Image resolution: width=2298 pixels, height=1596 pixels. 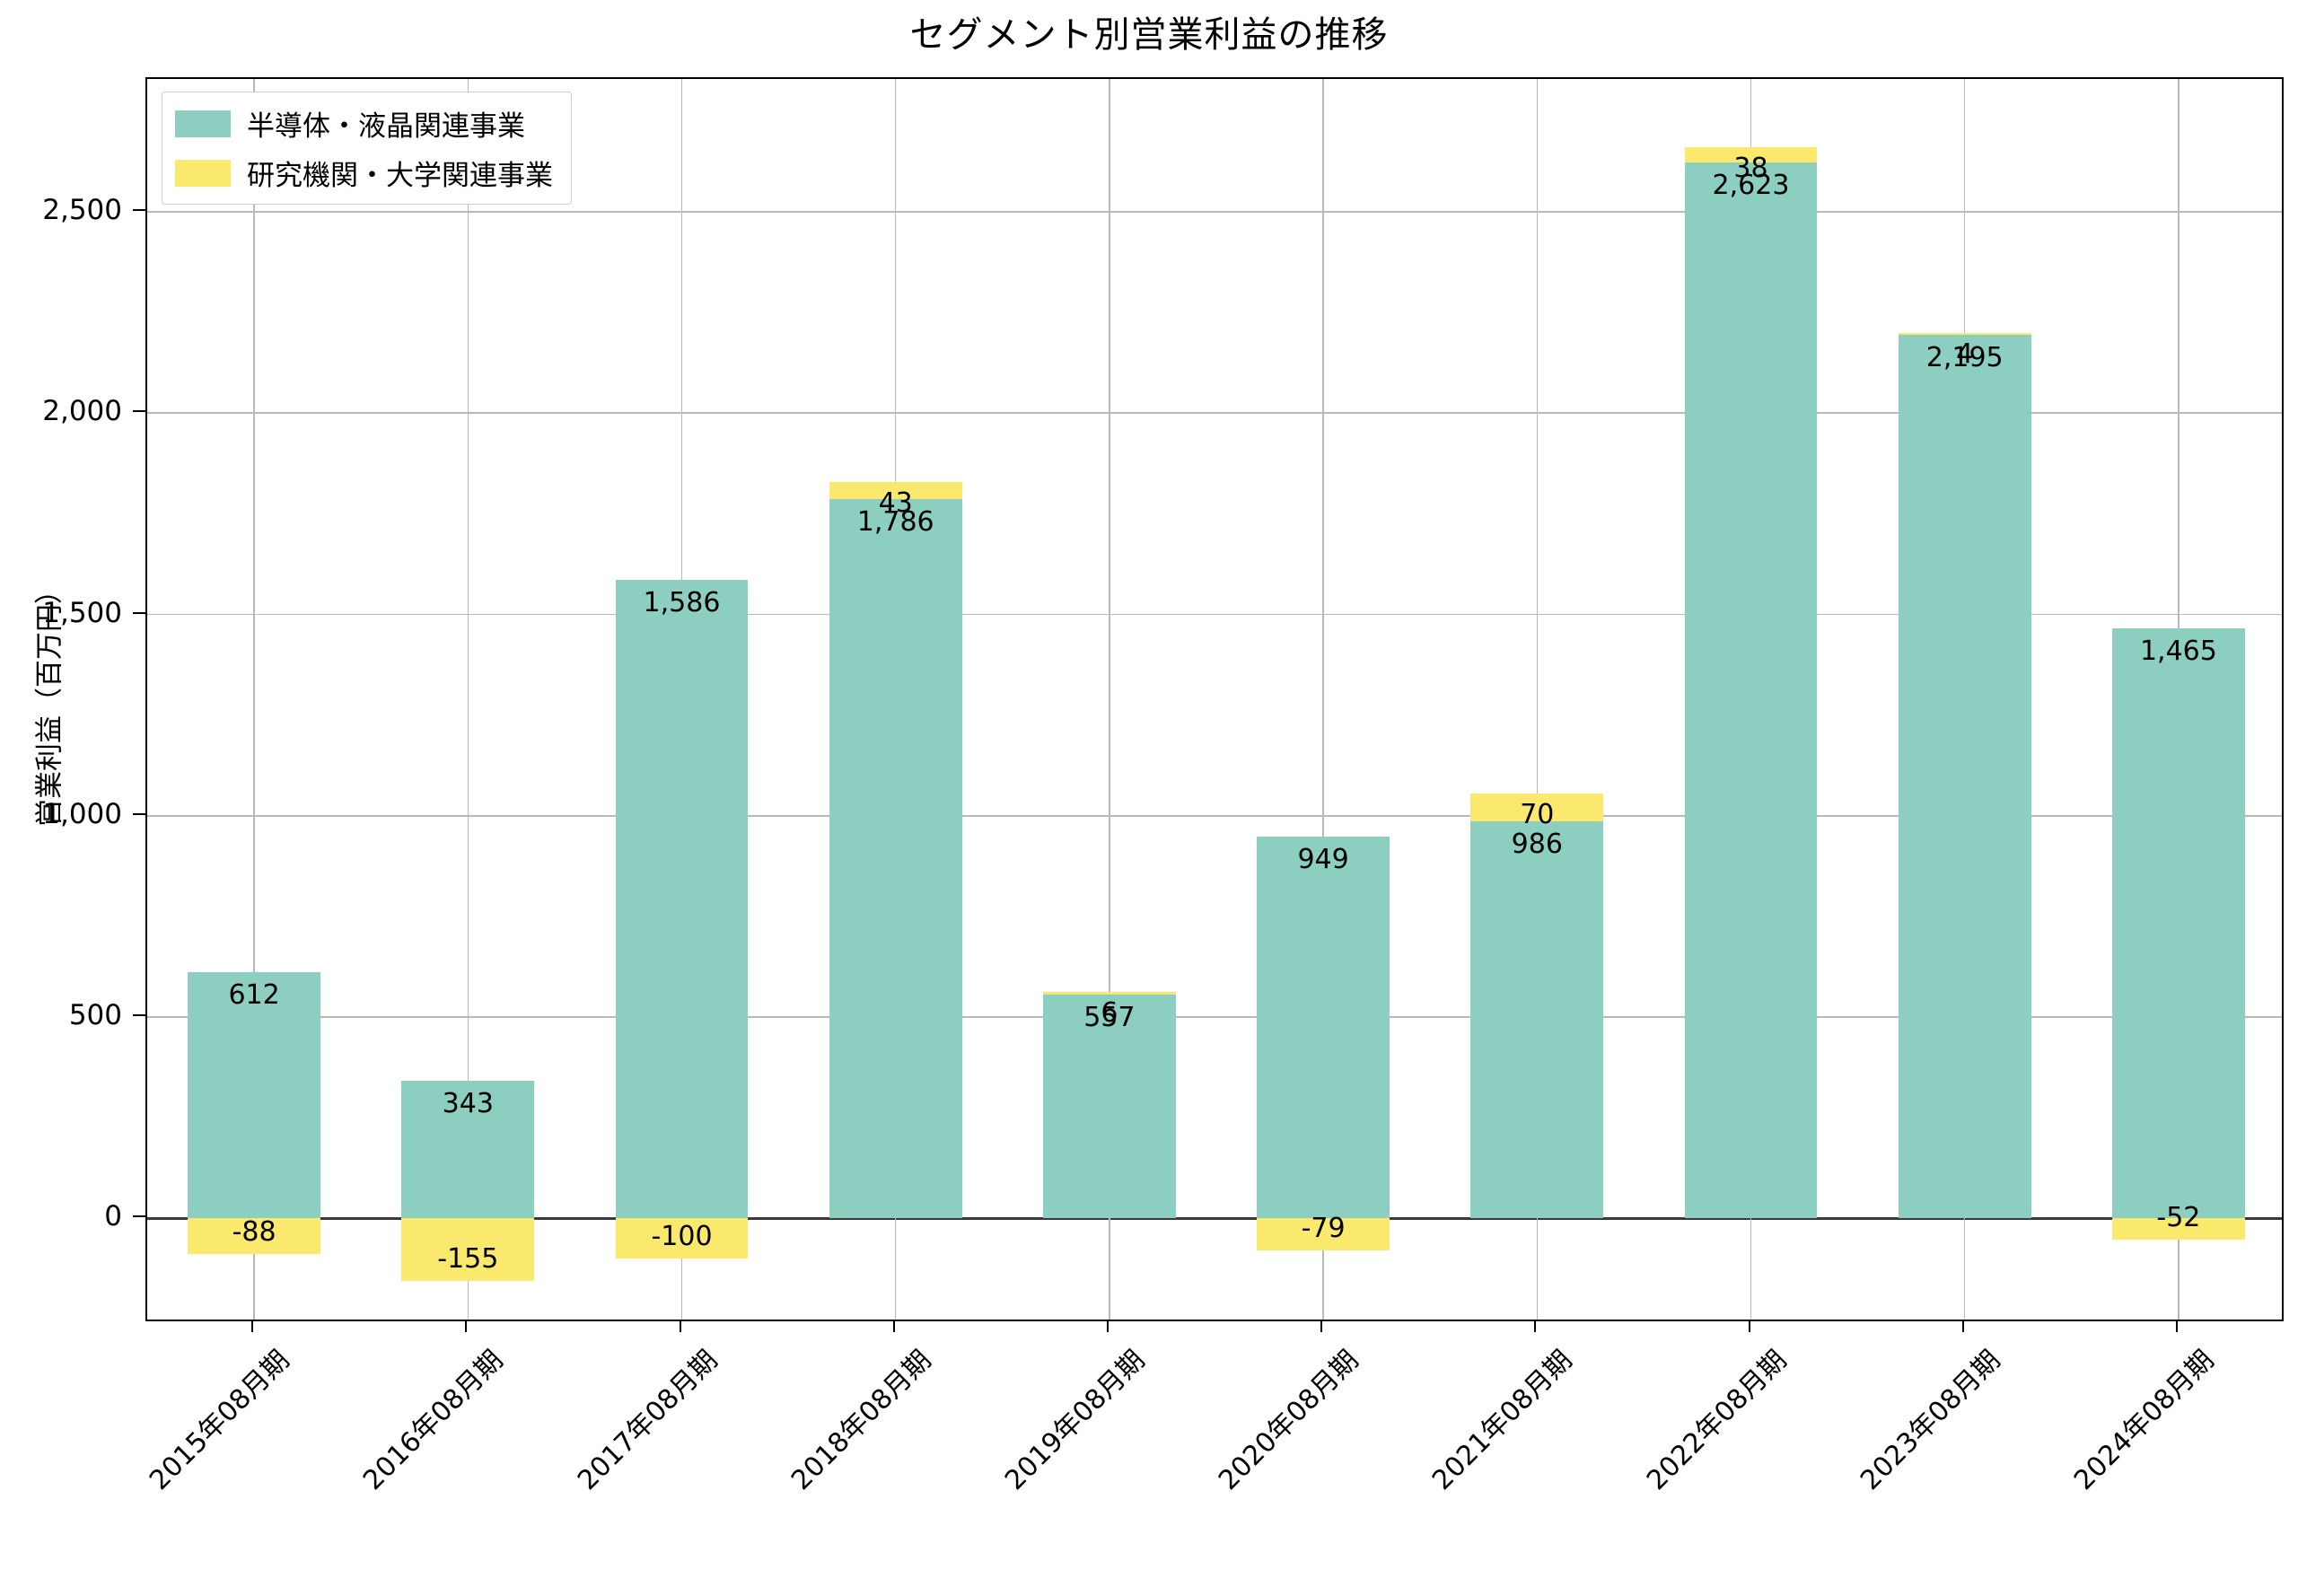 I want to click on bar-value-label-research: 70, so click(x=1537, y=814).